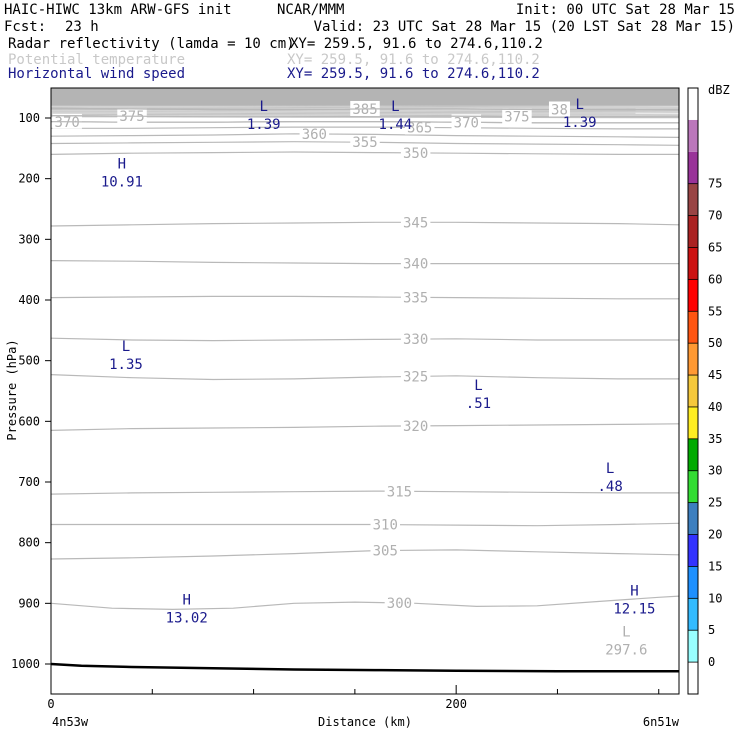  Describe the element at coordinates (413, 74) in the screenshot. I see `field-xy-wind: XY= 259.5, 91.6 to 274.6,110.2` at that location.